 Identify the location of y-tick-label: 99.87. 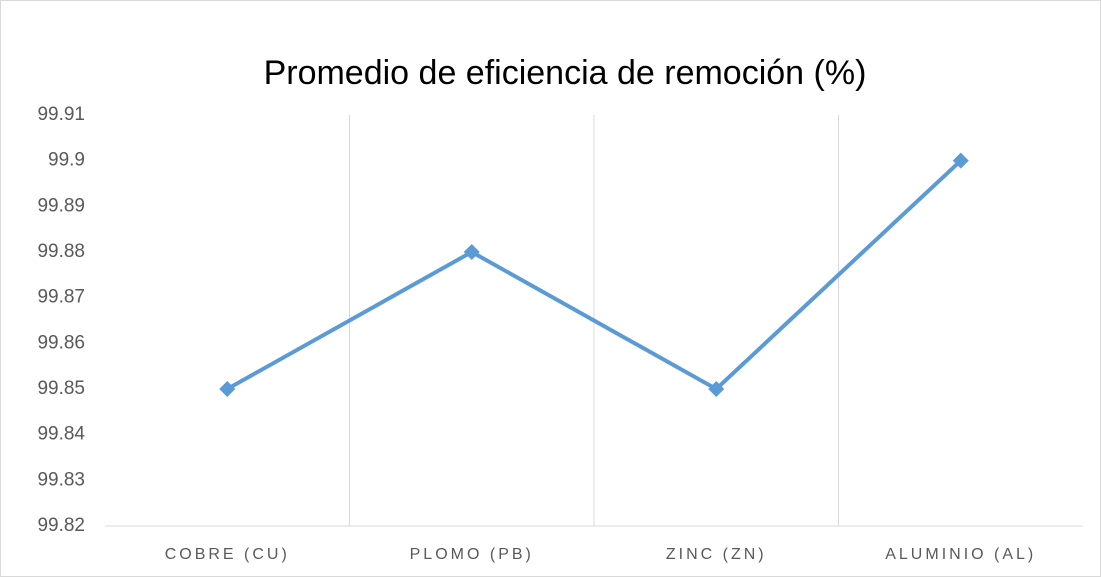
(61, 297).